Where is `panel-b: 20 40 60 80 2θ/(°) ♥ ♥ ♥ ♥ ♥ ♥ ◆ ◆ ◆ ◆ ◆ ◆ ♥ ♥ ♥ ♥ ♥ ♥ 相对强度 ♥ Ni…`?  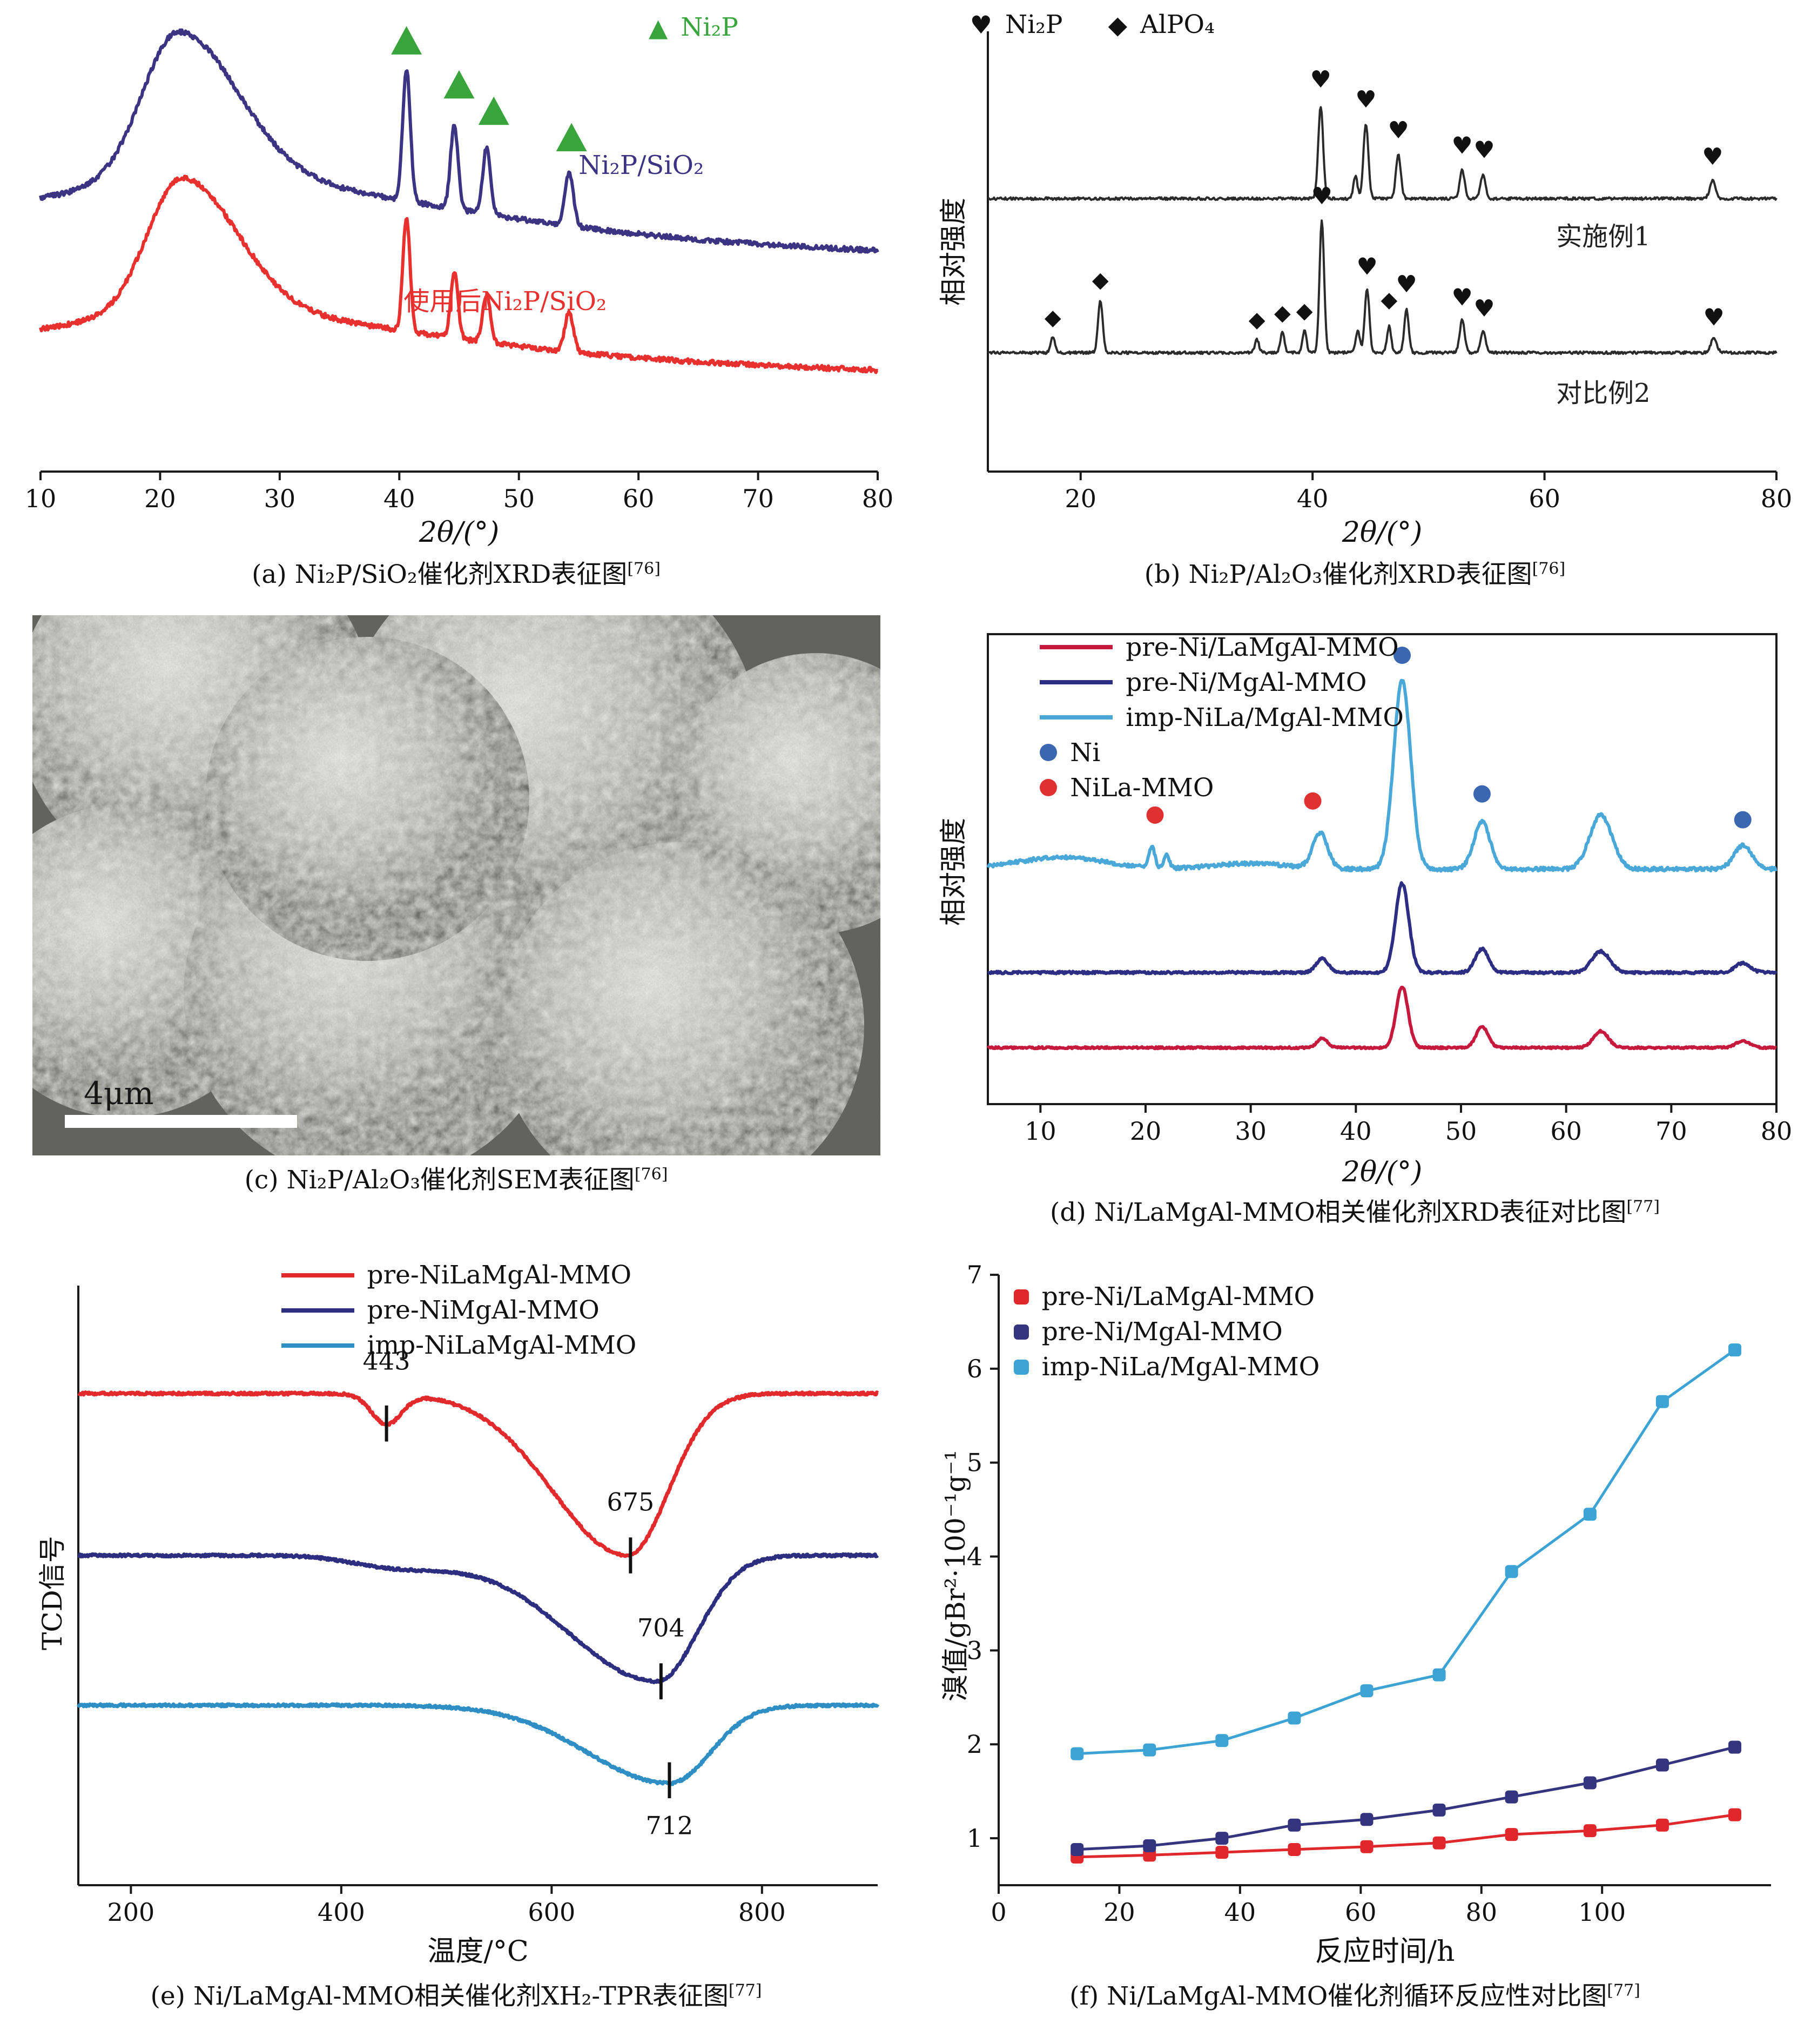 panel-b: 20 40 60 80 2θ/(°) ♥ ♥ ♥ ♥ ♥ ♥ ◆ ◆ ◆ ◆ ◆ ◆ ♥ ♥ ♥ ♥ ♥ ♥ 相对强度 ♥ Ni… is located at coordinates (1355, 300).